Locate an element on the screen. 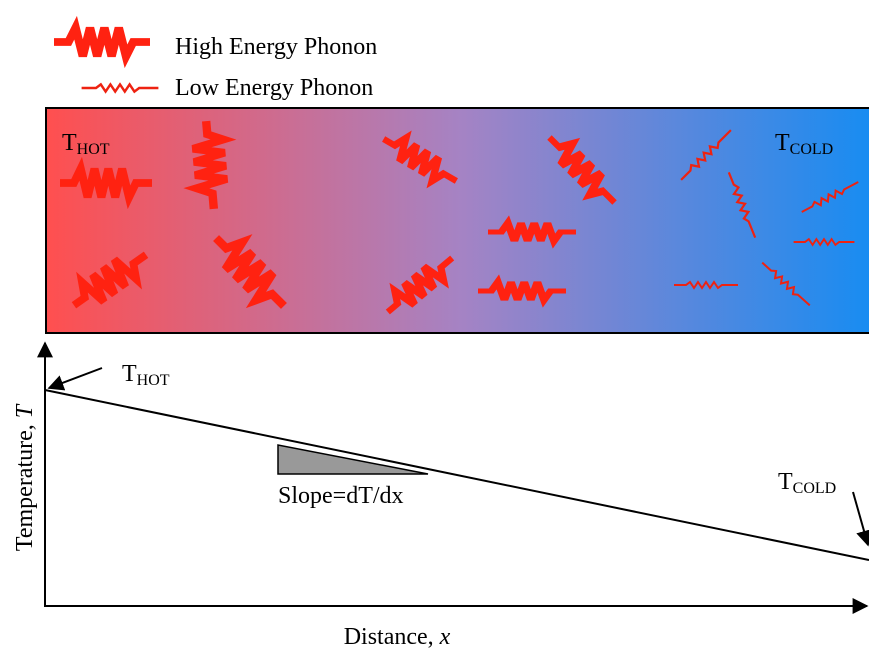 The width and height of the screenshot is (869, 652). text-part: Temperature, is located at coordinates (25, 484).